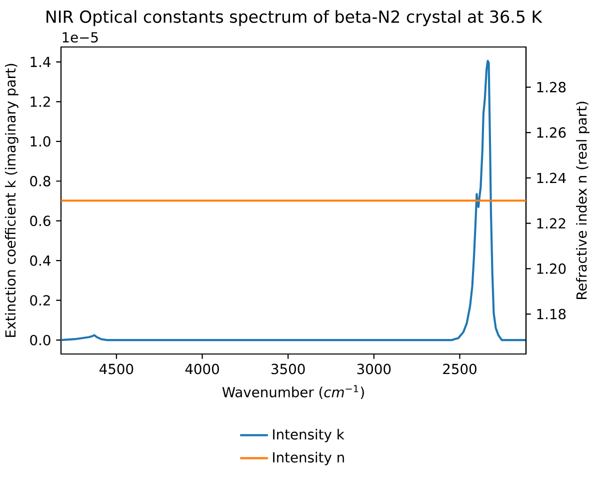 This screenshot has width=596, height=480. I want to click on y-tick-label: 0.6, so click(40, 221).